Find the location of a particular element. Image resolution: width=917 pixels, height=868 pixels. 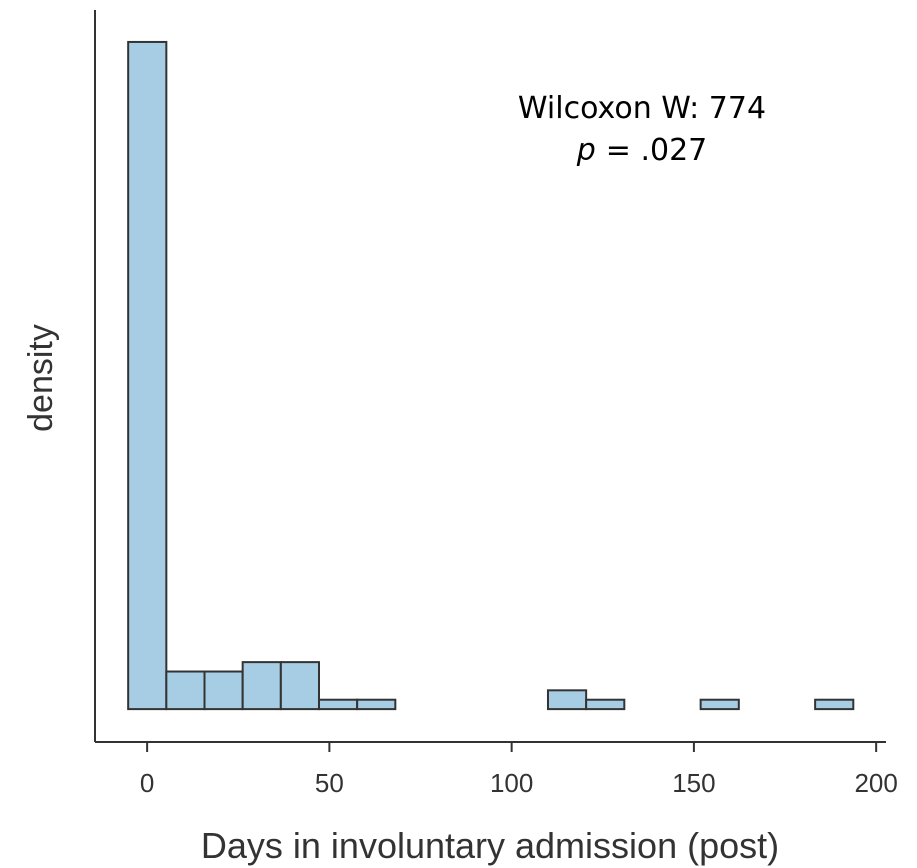

x-tick-label: 50 is located at coordinates (329, 783).